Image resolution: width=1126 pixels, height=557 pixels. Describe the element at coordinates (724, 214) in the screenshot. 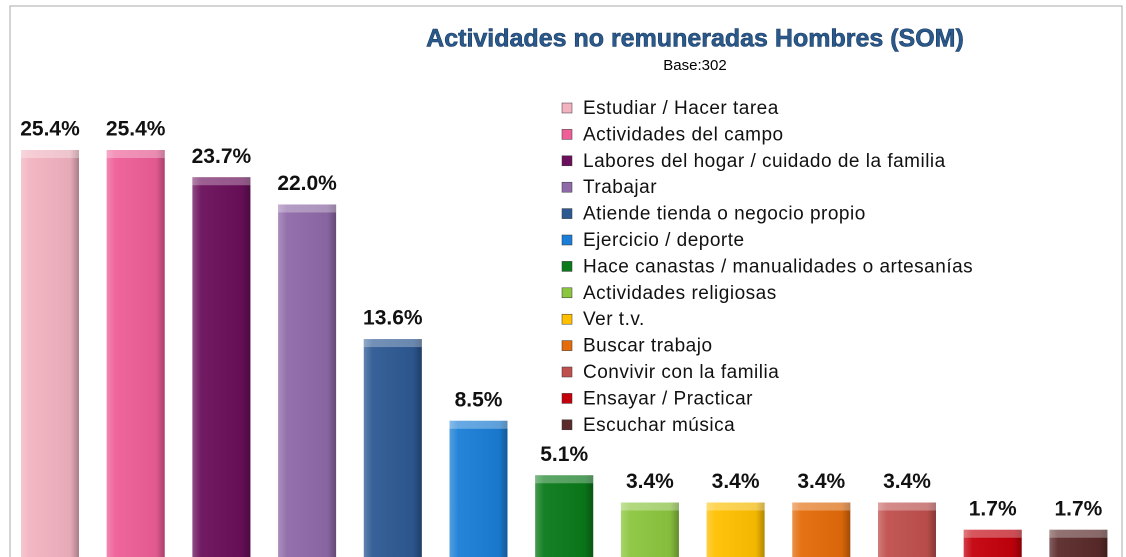

I see `legend-label: Atiende tienda o negocio propio` at that location.